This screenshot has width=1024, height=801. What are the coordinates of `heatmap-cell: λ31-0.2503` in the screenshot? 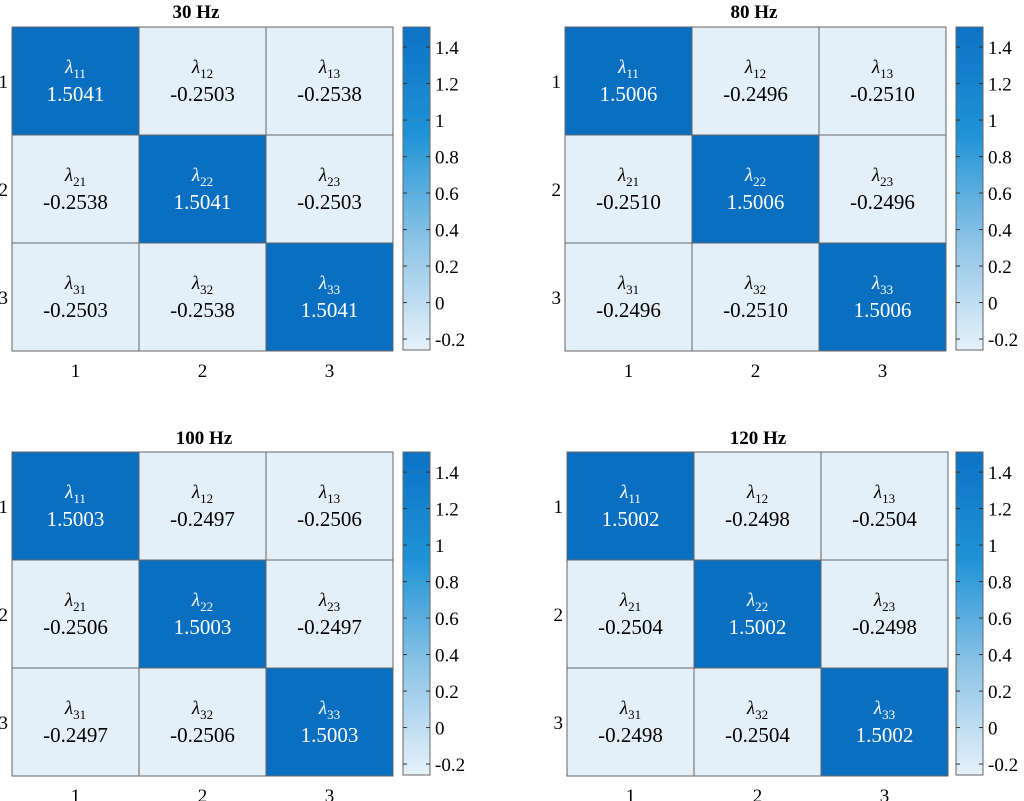 It's located at (75, 297).